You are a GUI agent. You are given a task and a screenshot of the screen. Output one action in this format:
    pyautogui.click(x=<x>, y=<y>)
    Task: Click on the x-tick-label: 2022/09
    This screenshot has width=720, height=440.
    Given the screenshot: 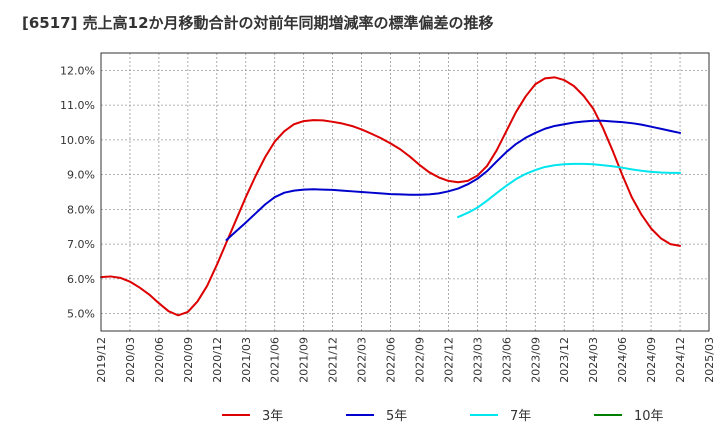 What is the action you would take?
    pyautogui.click(x=419, y=360)
    